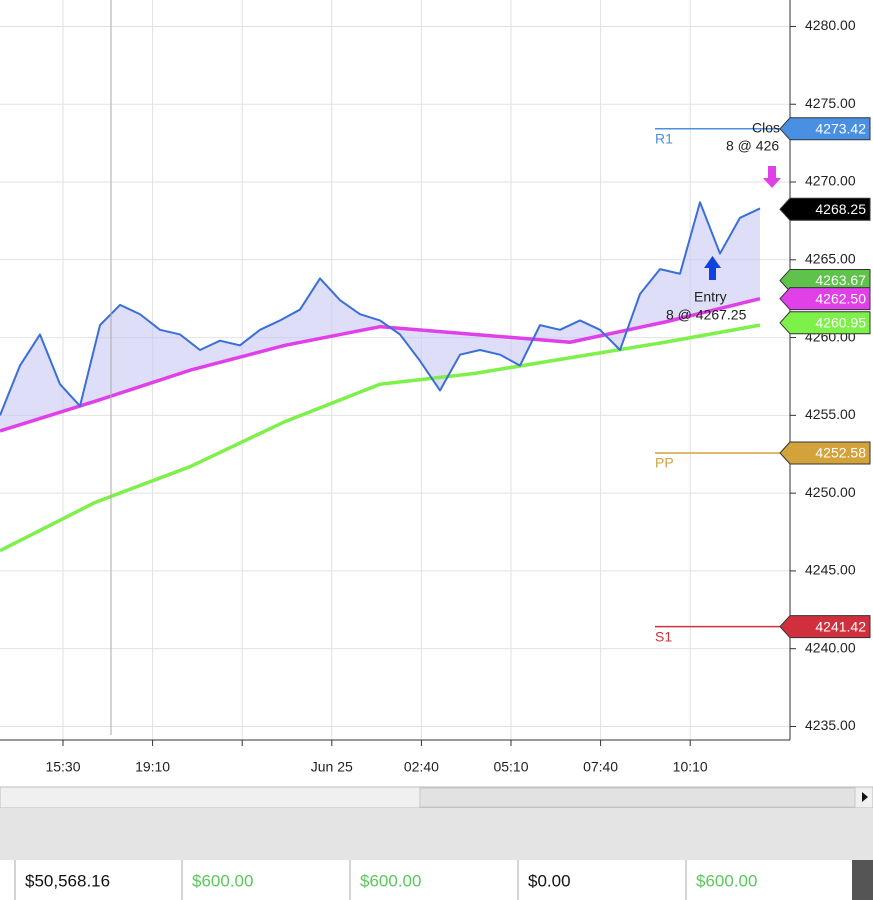 The image size is (873, 900). Describe the element at coordinates (152, 767) in the screenshot. I see `x-tick-label: 19:10` at that location.